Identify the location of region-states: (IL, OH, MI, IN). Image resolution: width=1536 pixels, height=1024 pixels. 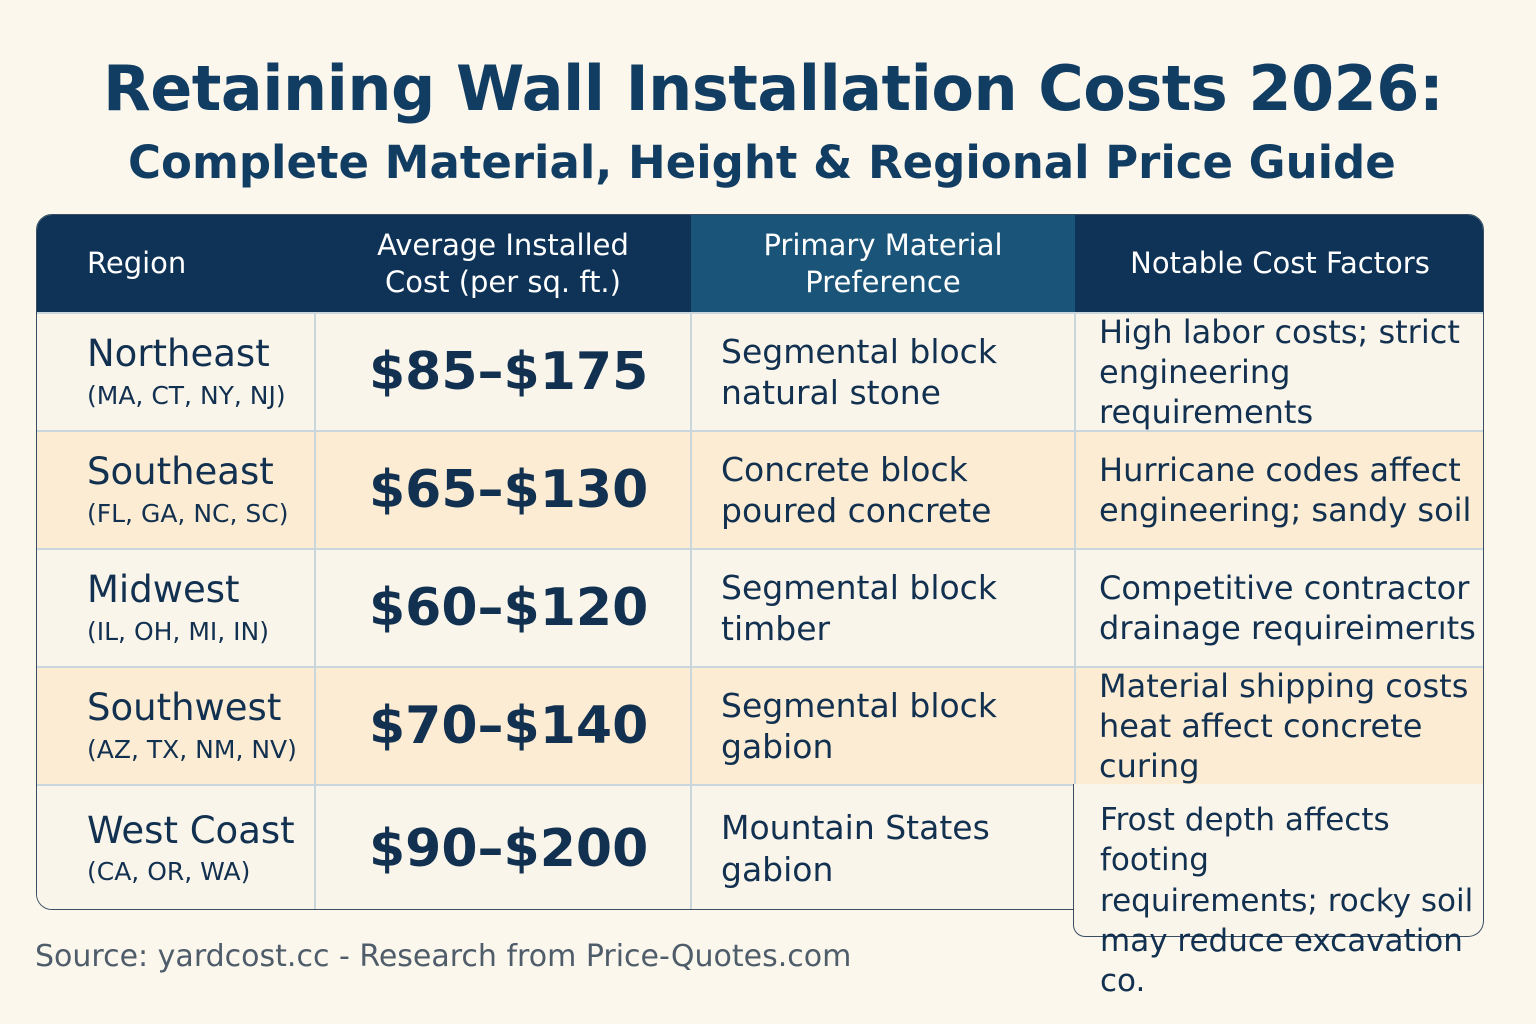
(178, 631).